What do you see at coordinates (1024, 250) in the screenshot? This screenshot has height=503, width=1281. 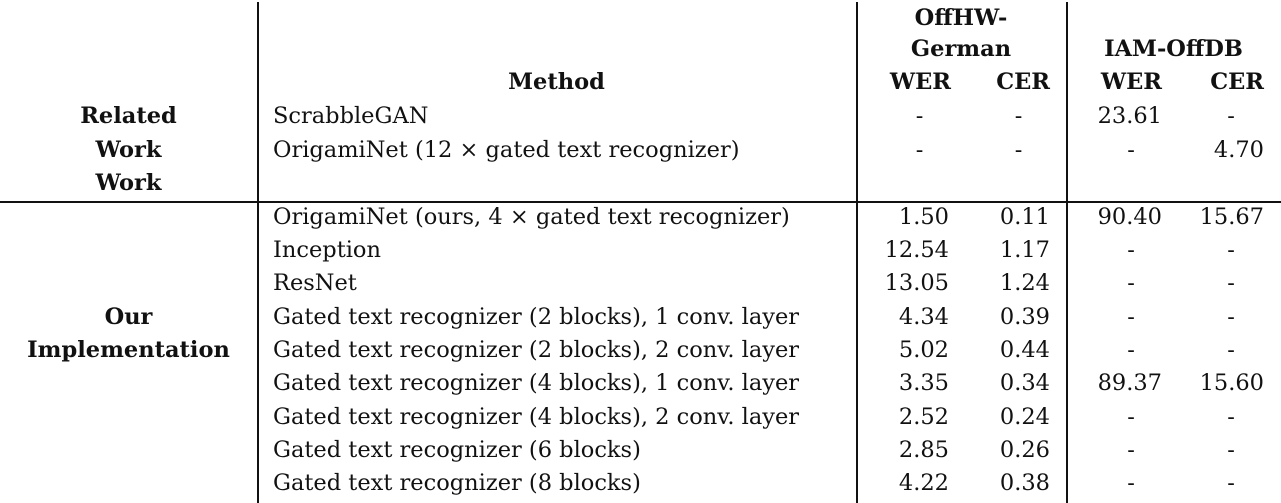 I see `cell-offhw-cer: 1.17` at bounding box center [1024, 250].